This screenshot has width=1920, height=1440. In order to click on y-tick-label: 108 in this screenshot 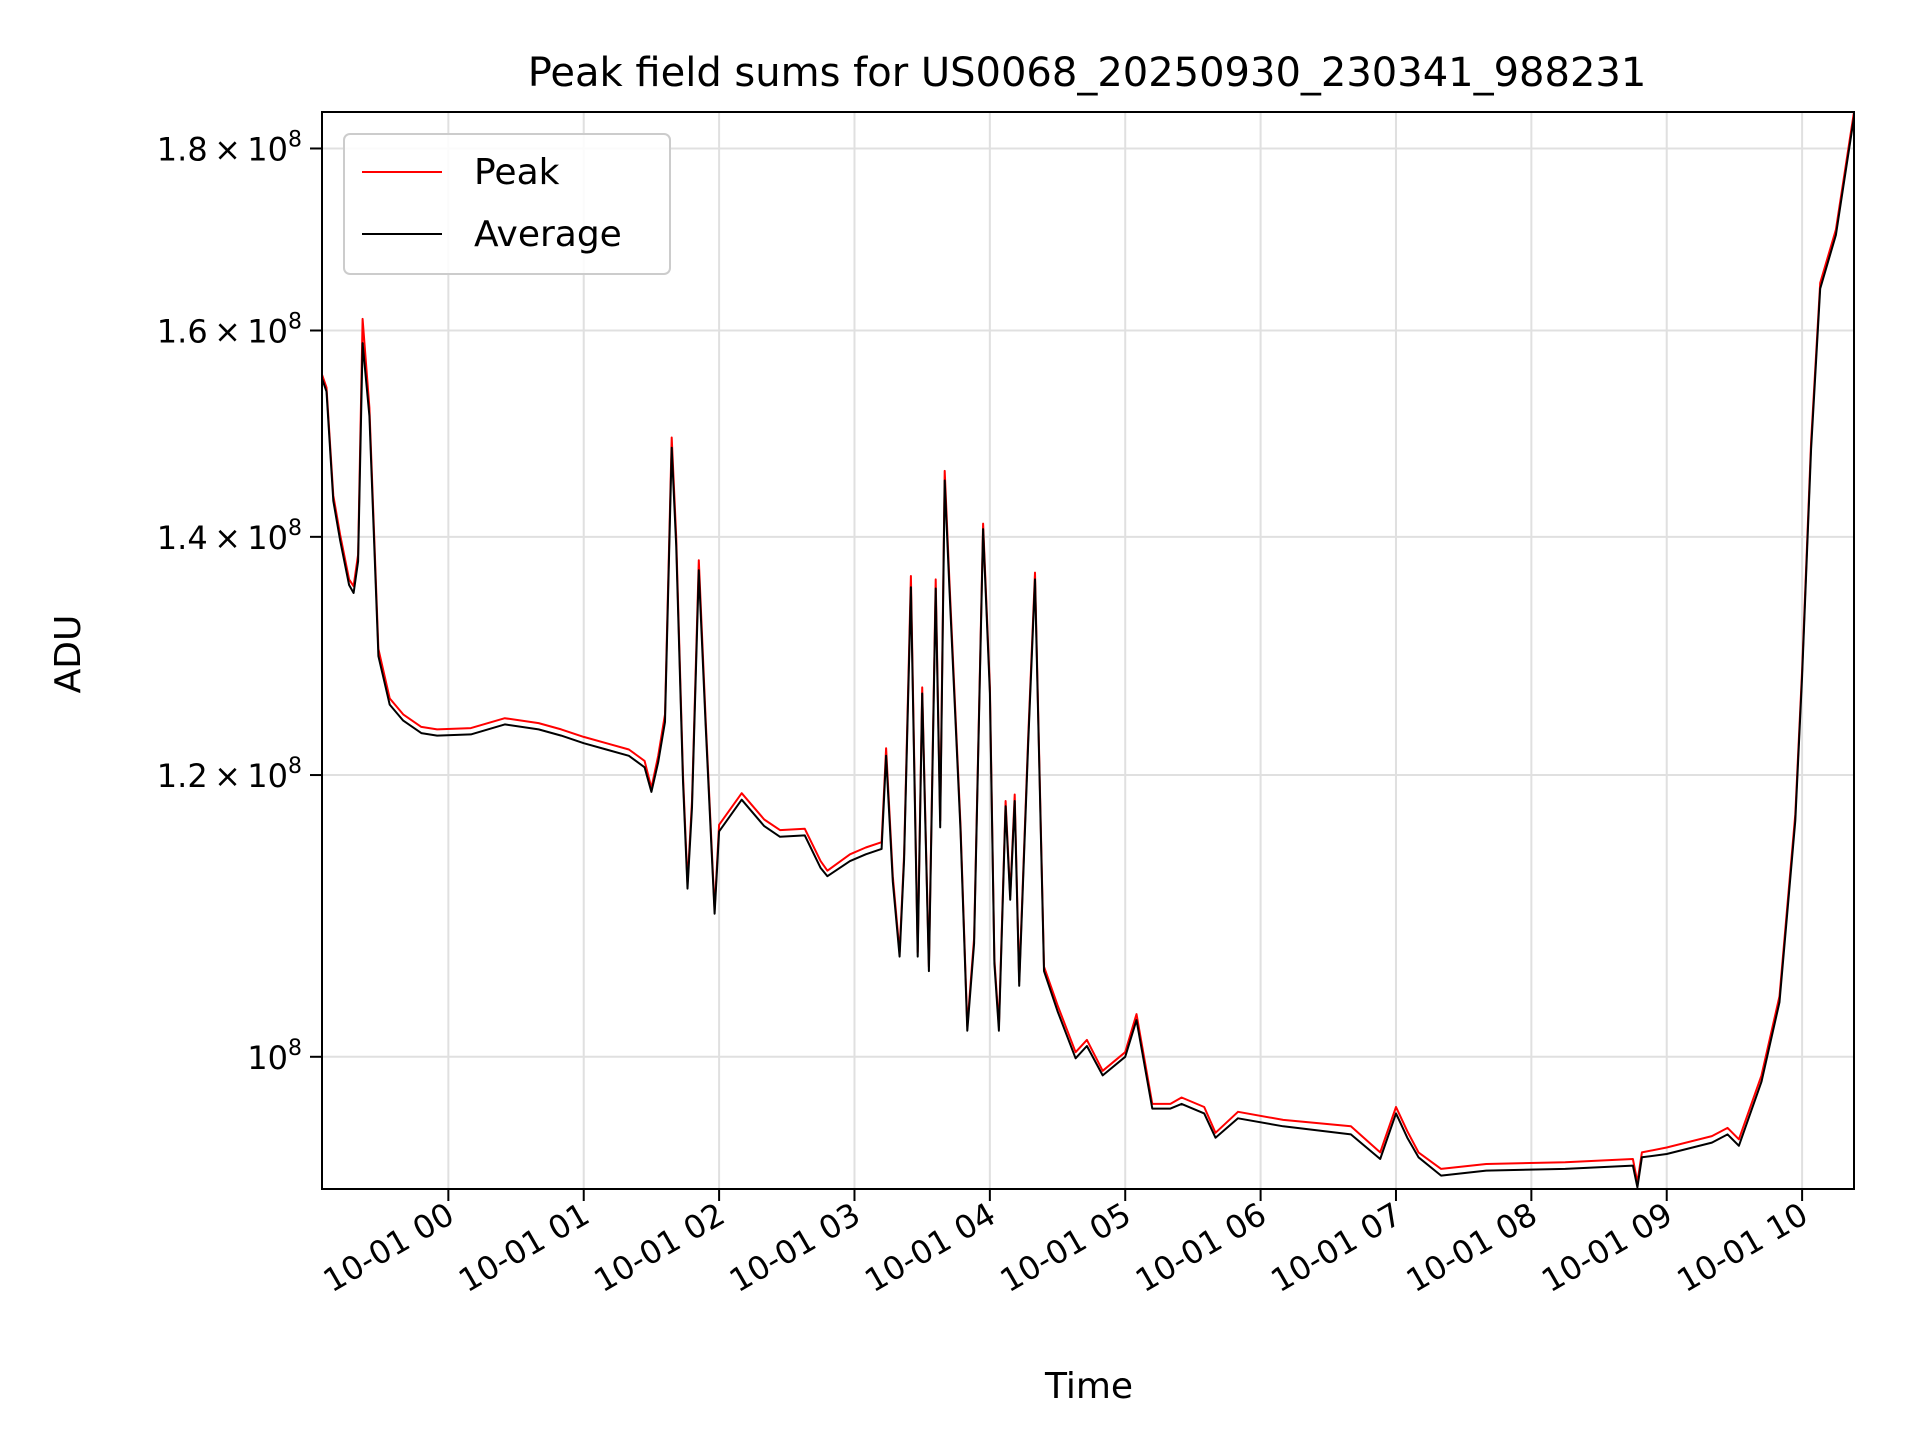, I will do `click(274, 1056)`.